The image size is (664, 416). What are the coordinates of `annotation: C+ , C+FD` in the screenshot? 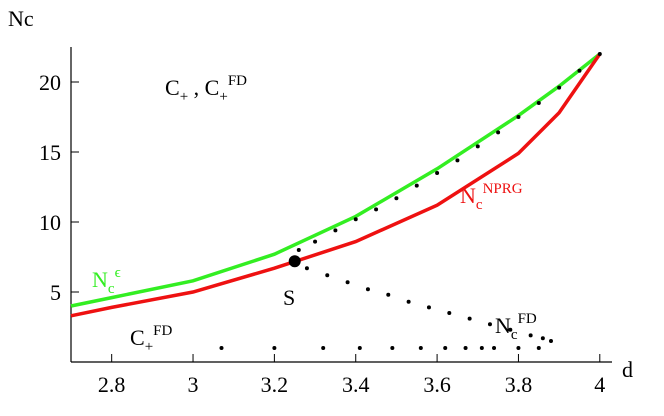 It's located at (206, 89).